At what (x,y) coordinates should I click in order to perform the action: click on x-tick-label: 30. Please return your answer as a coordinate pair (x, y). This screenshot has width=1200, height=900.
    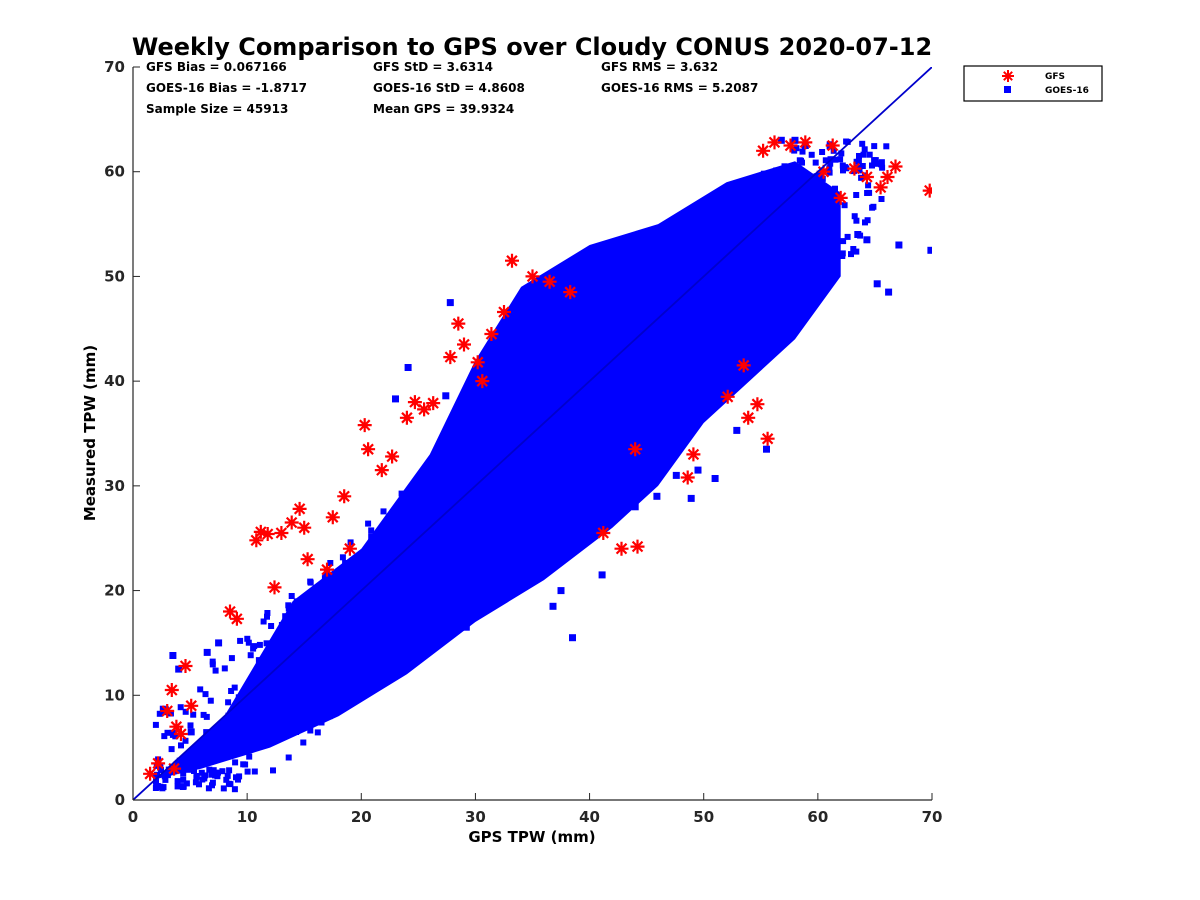
    Looking at the image, I should click on (475, 817).